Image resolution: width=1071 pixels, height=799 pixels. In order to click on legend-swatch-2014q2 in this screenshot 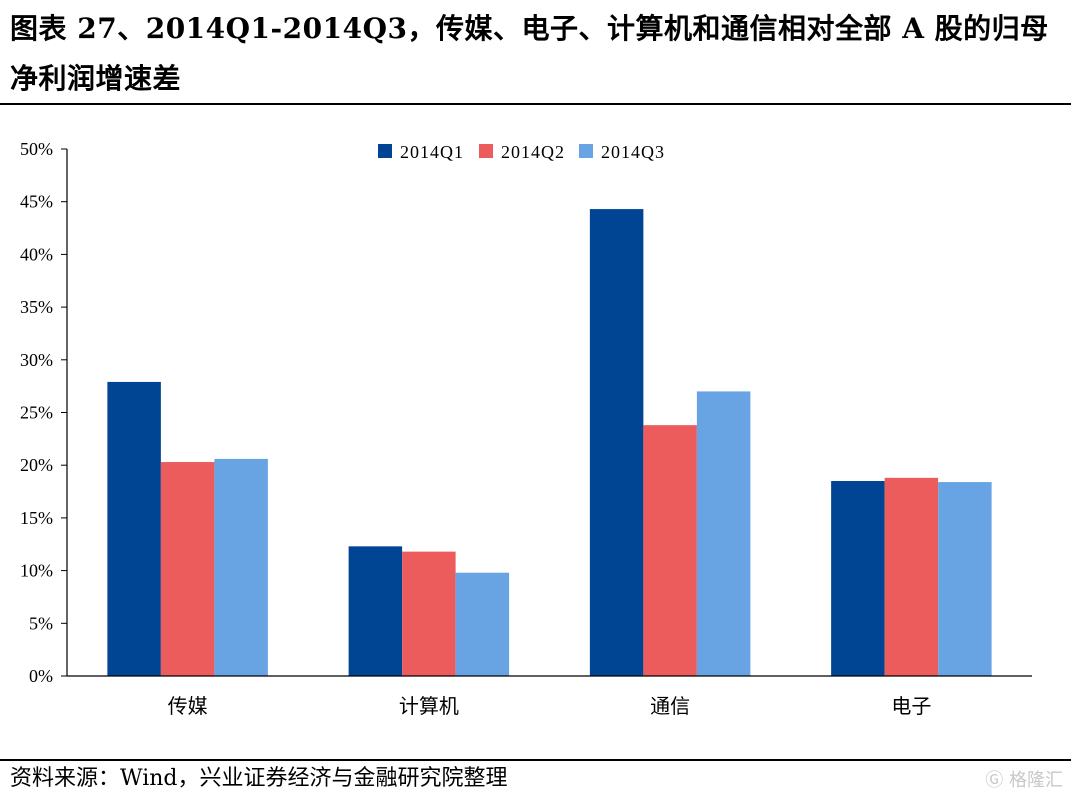, I will do `click(486, 151)`.